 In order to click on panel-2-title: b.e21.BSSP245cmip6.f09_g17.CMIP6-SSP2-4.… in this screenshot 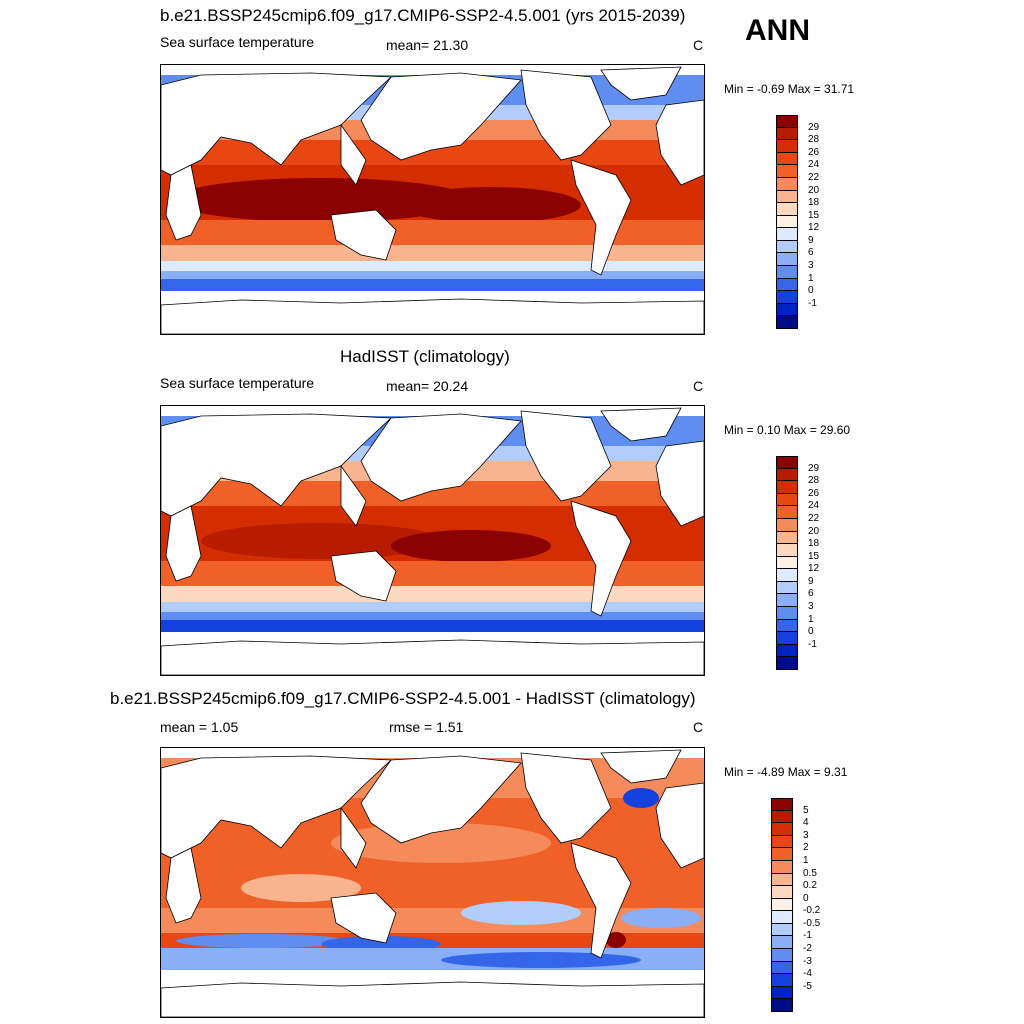, I will do `click(403, 698)`.